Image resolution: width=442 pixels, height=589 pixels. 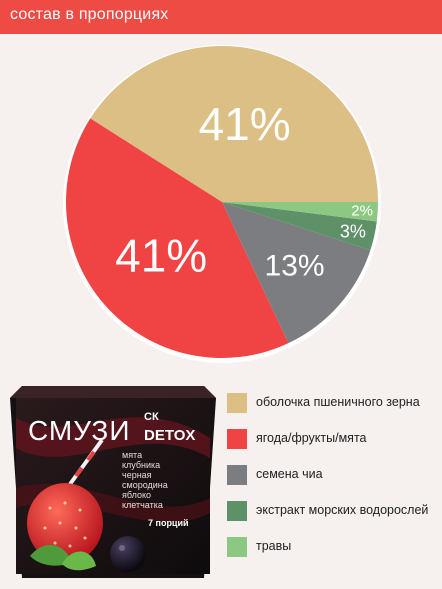 I want to click on product-logo-text: СК, so click(x=151, y=417).